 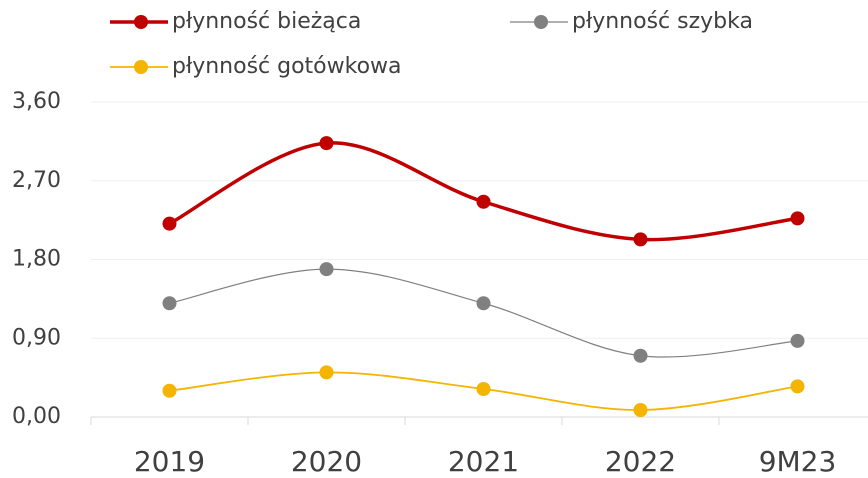 What do you see at coordinates (36, 180) in the screenshot?
I see `y-tick-label: 2,70` at bounding box center [36, 180].